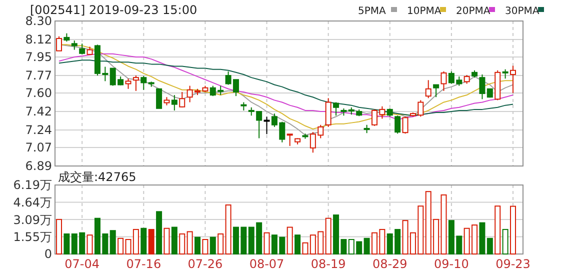  I want to click on legend-label: 20PMA, so click(473, 11).